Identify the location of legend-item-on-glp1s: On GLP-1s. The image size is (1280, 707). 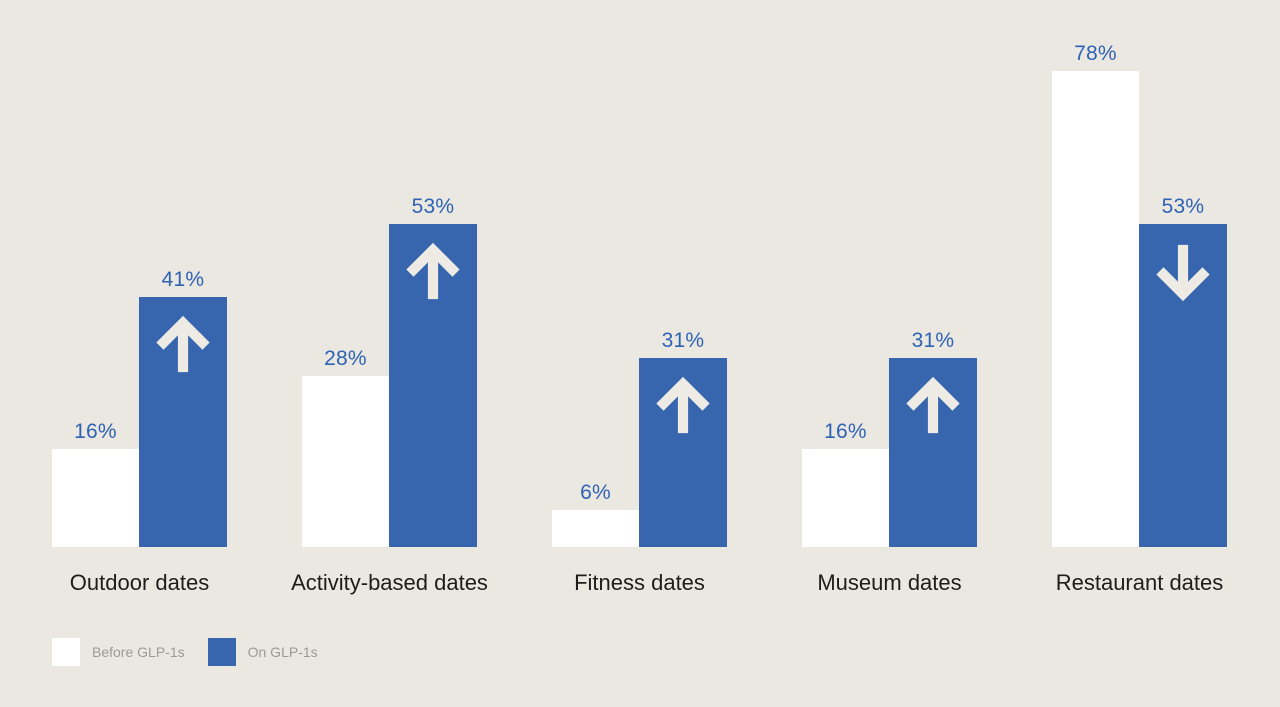
(262, 652).